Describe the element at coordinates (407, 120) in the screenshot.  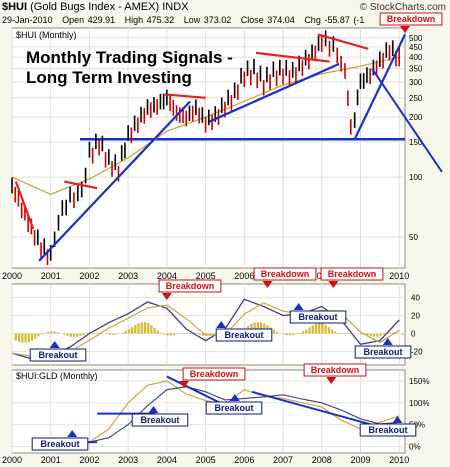
I see `uptrend-extension-line` at that location.